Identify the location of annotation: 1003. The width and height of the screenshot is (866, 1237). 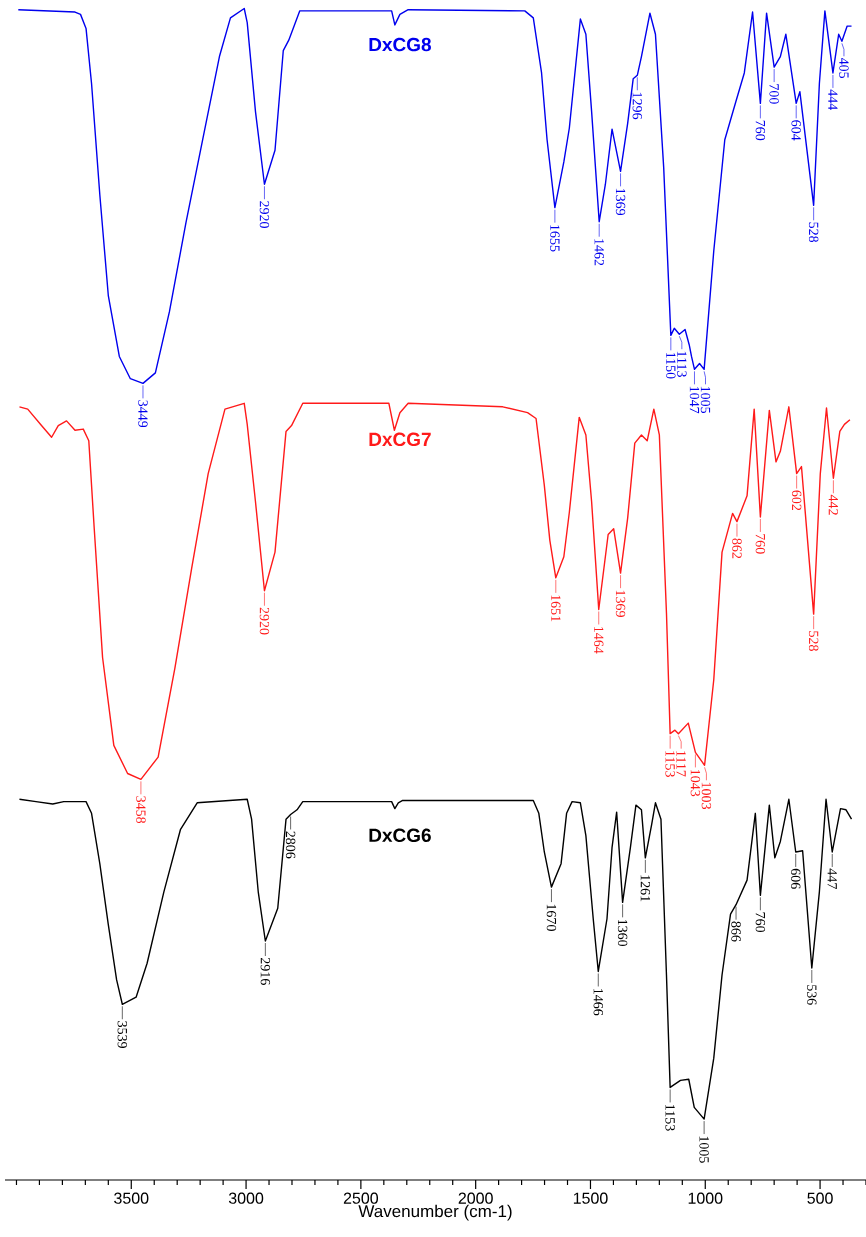
(706, 796).